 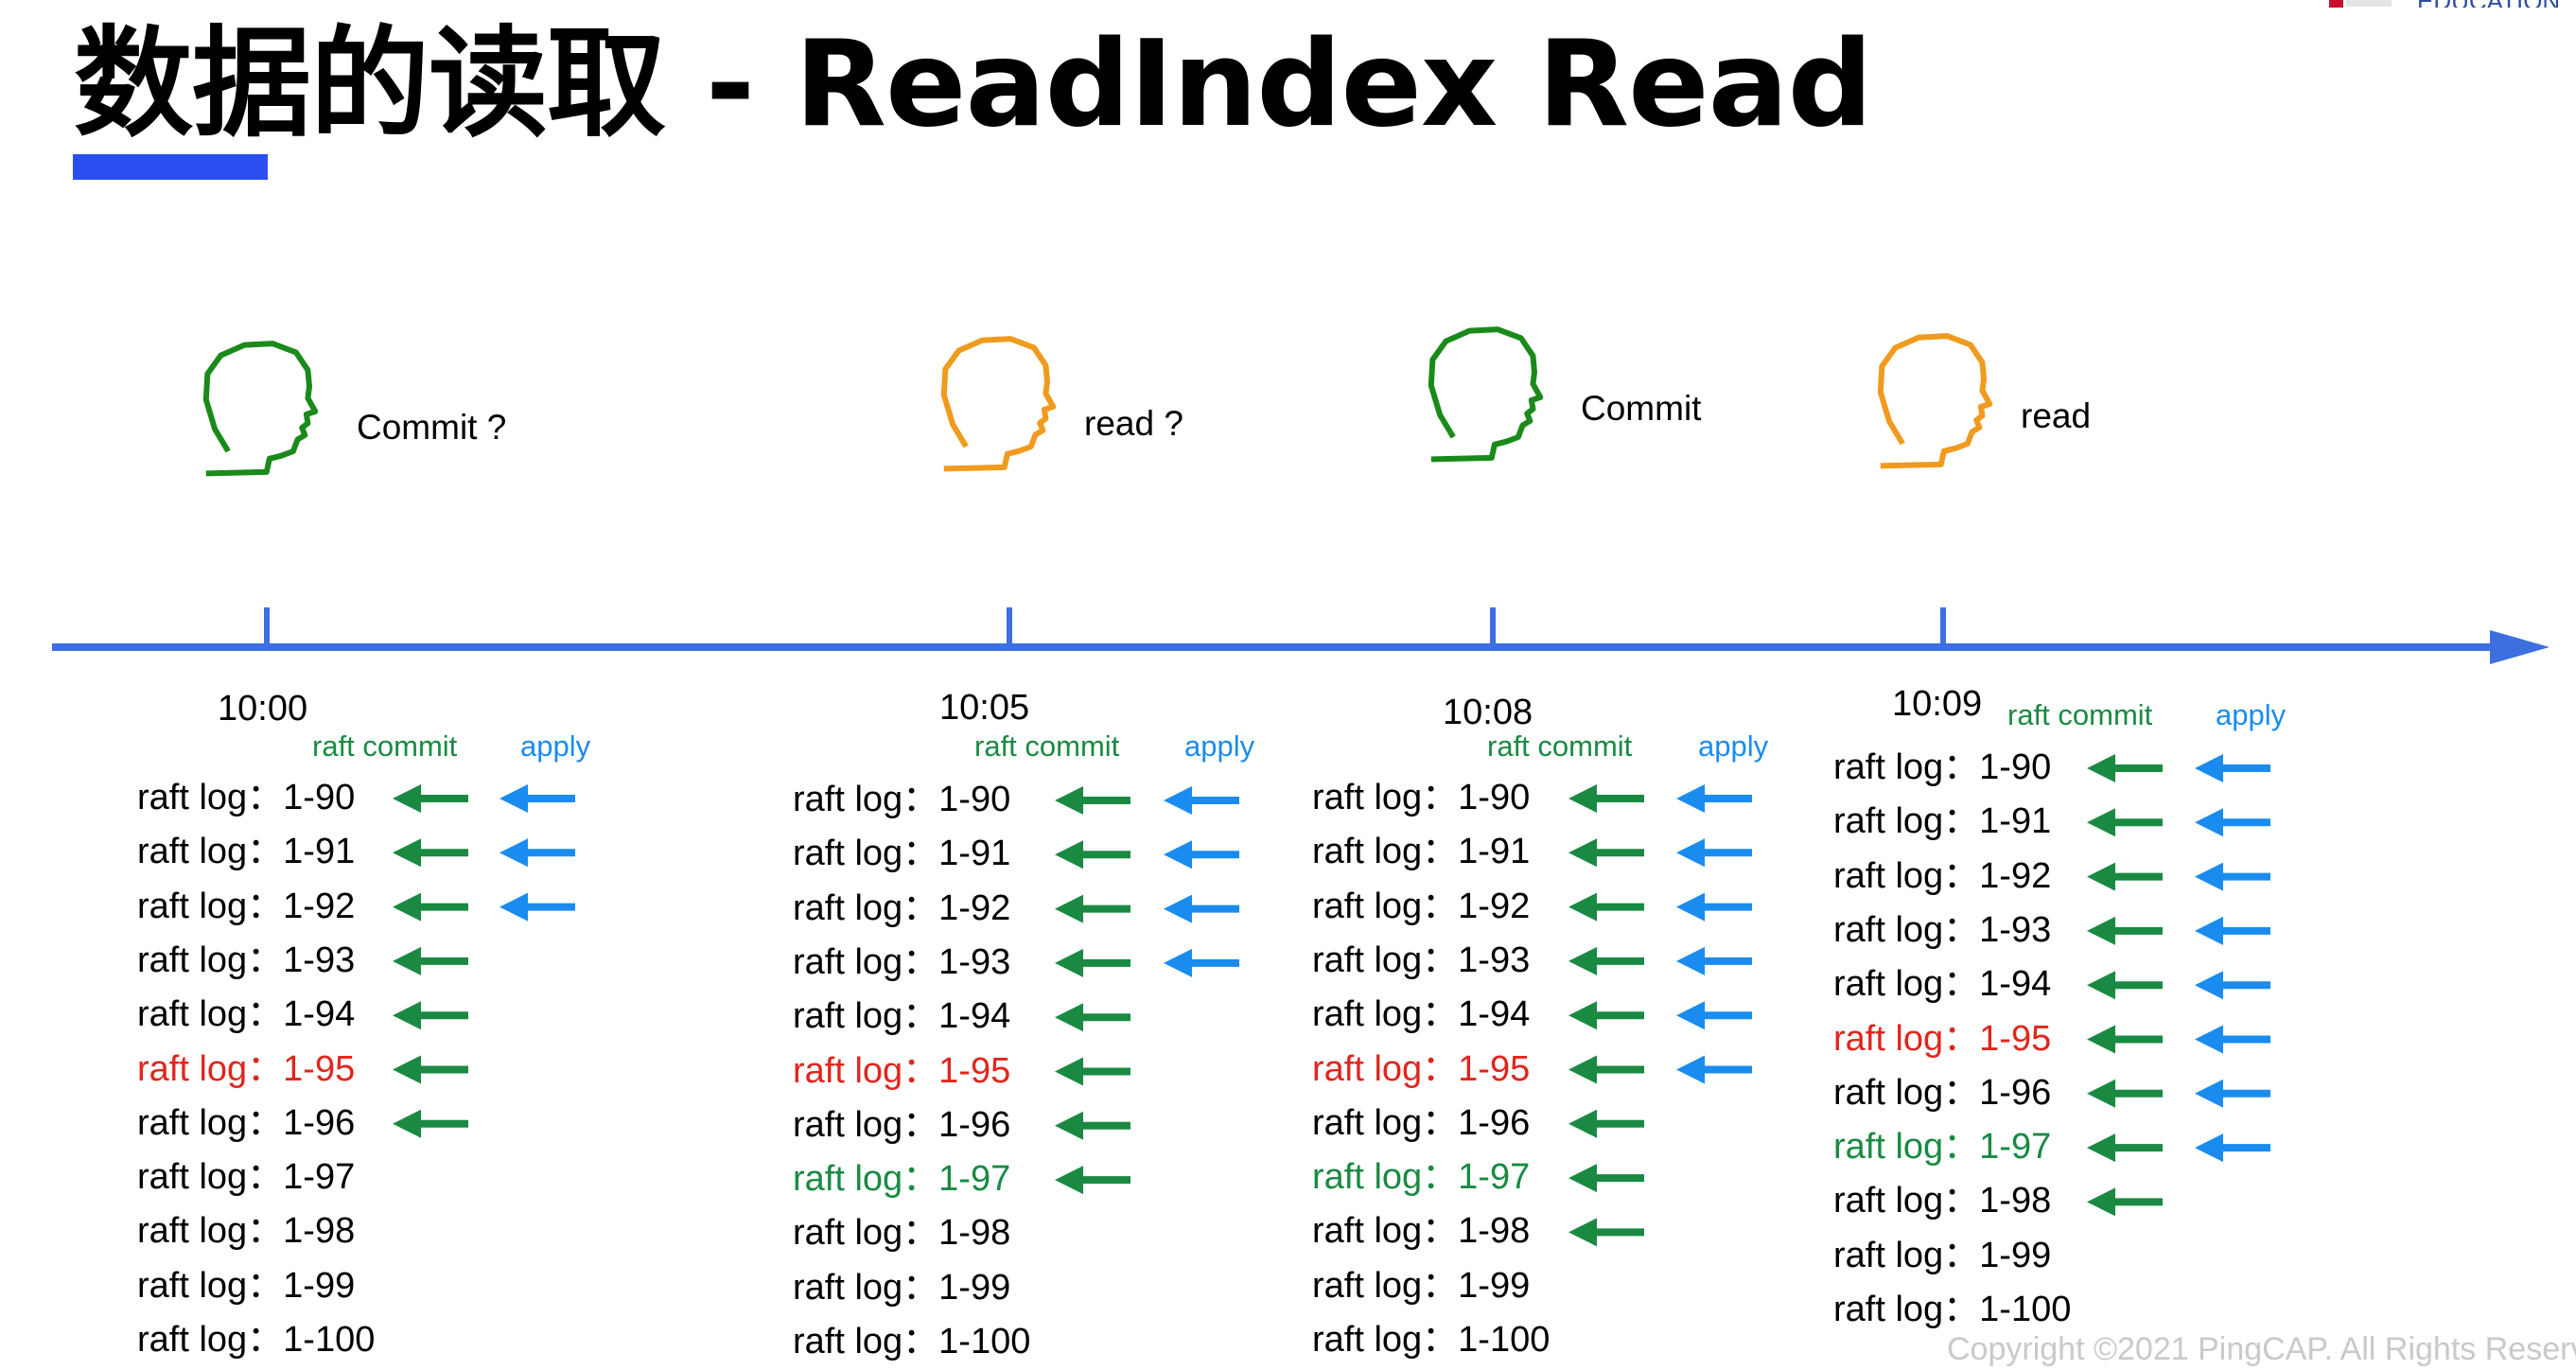 I want to click on corner-decoration, so click(x=2369, y=3).